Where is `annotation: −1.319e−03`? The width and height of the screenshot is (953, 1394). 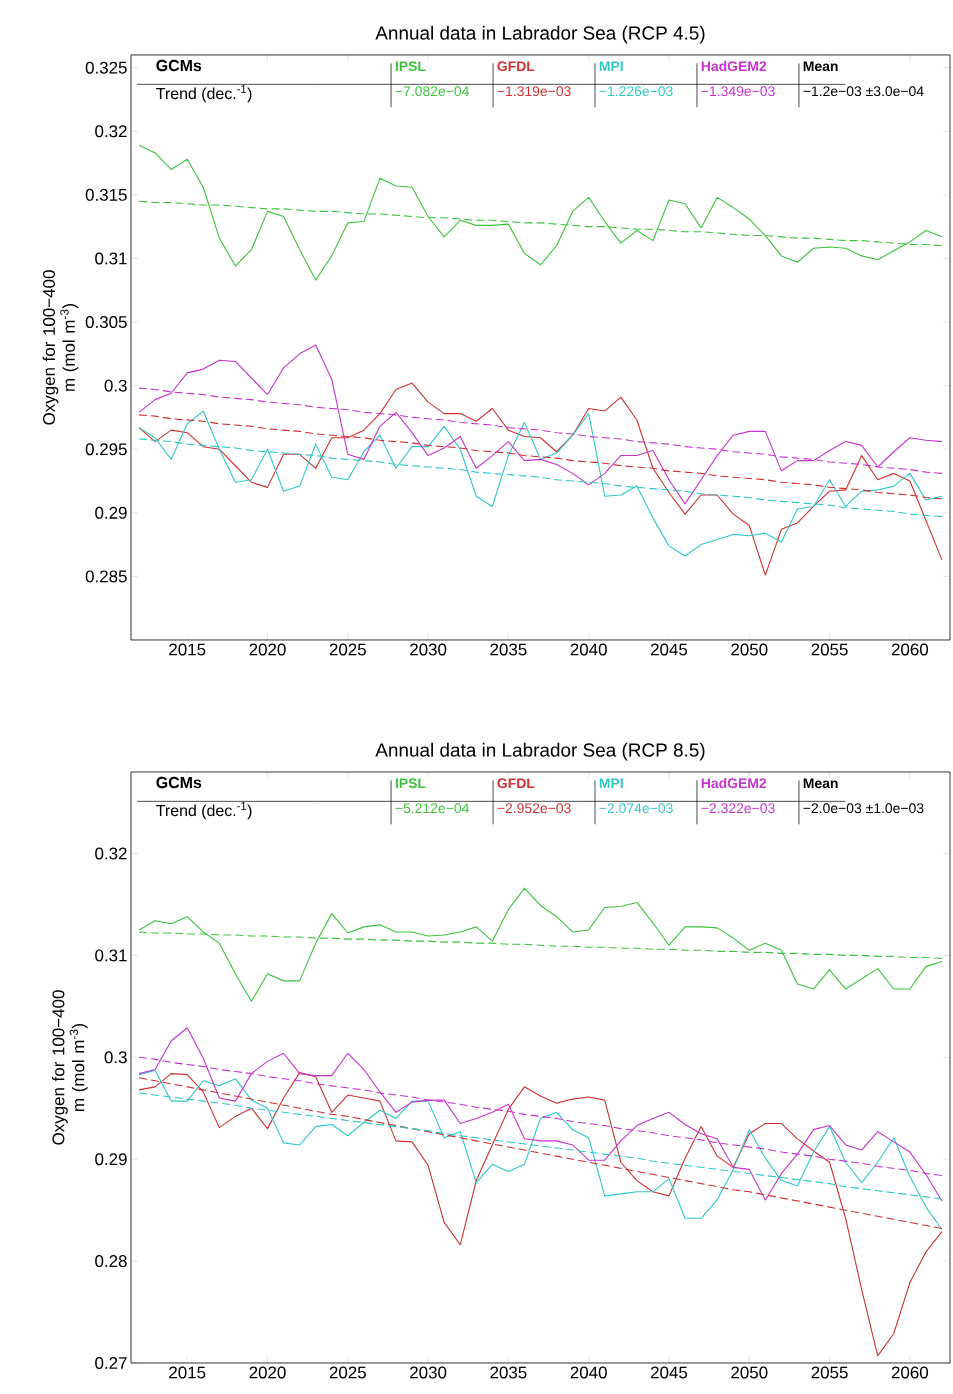 annotation: −1.319e−03 is located at coordinates (534, 91).